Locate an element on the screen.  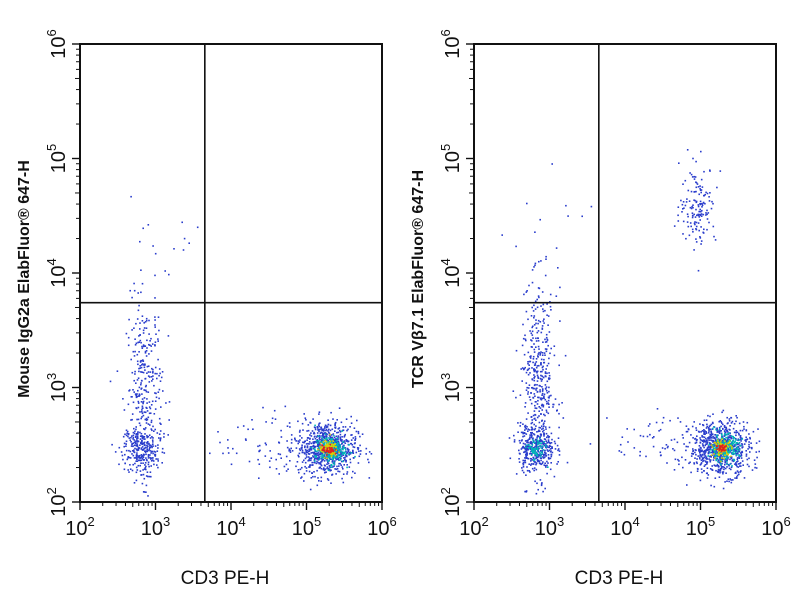
x-tick-label: 10³ is located at coordinates (549, 527).